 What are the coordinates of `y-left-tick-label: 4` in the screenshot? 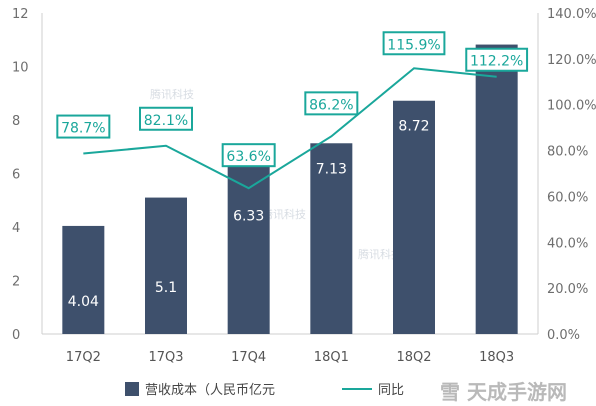 It's located at (16, 228).